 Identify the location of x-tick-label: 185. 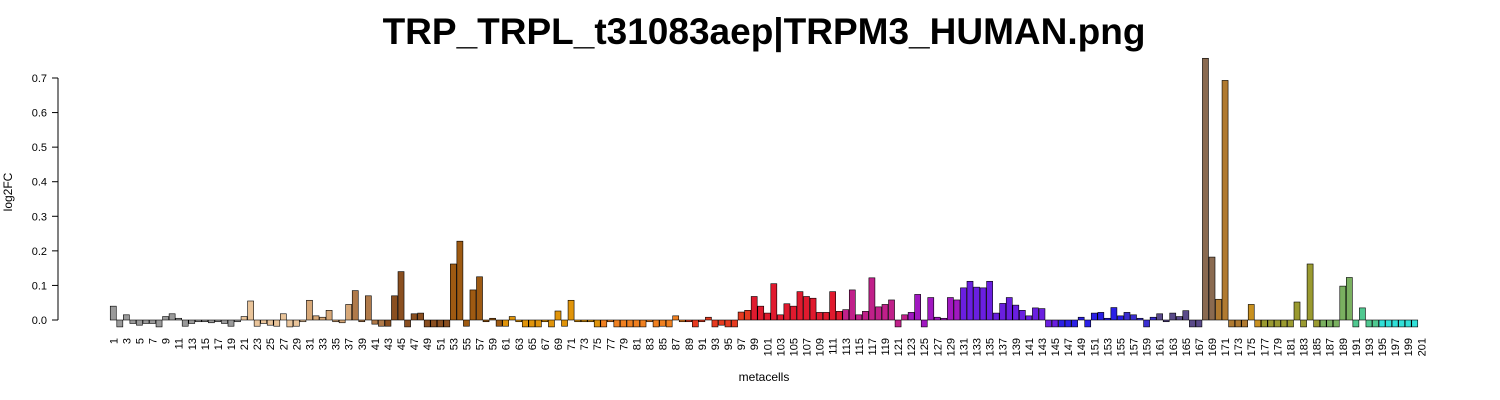
(1318, 347).